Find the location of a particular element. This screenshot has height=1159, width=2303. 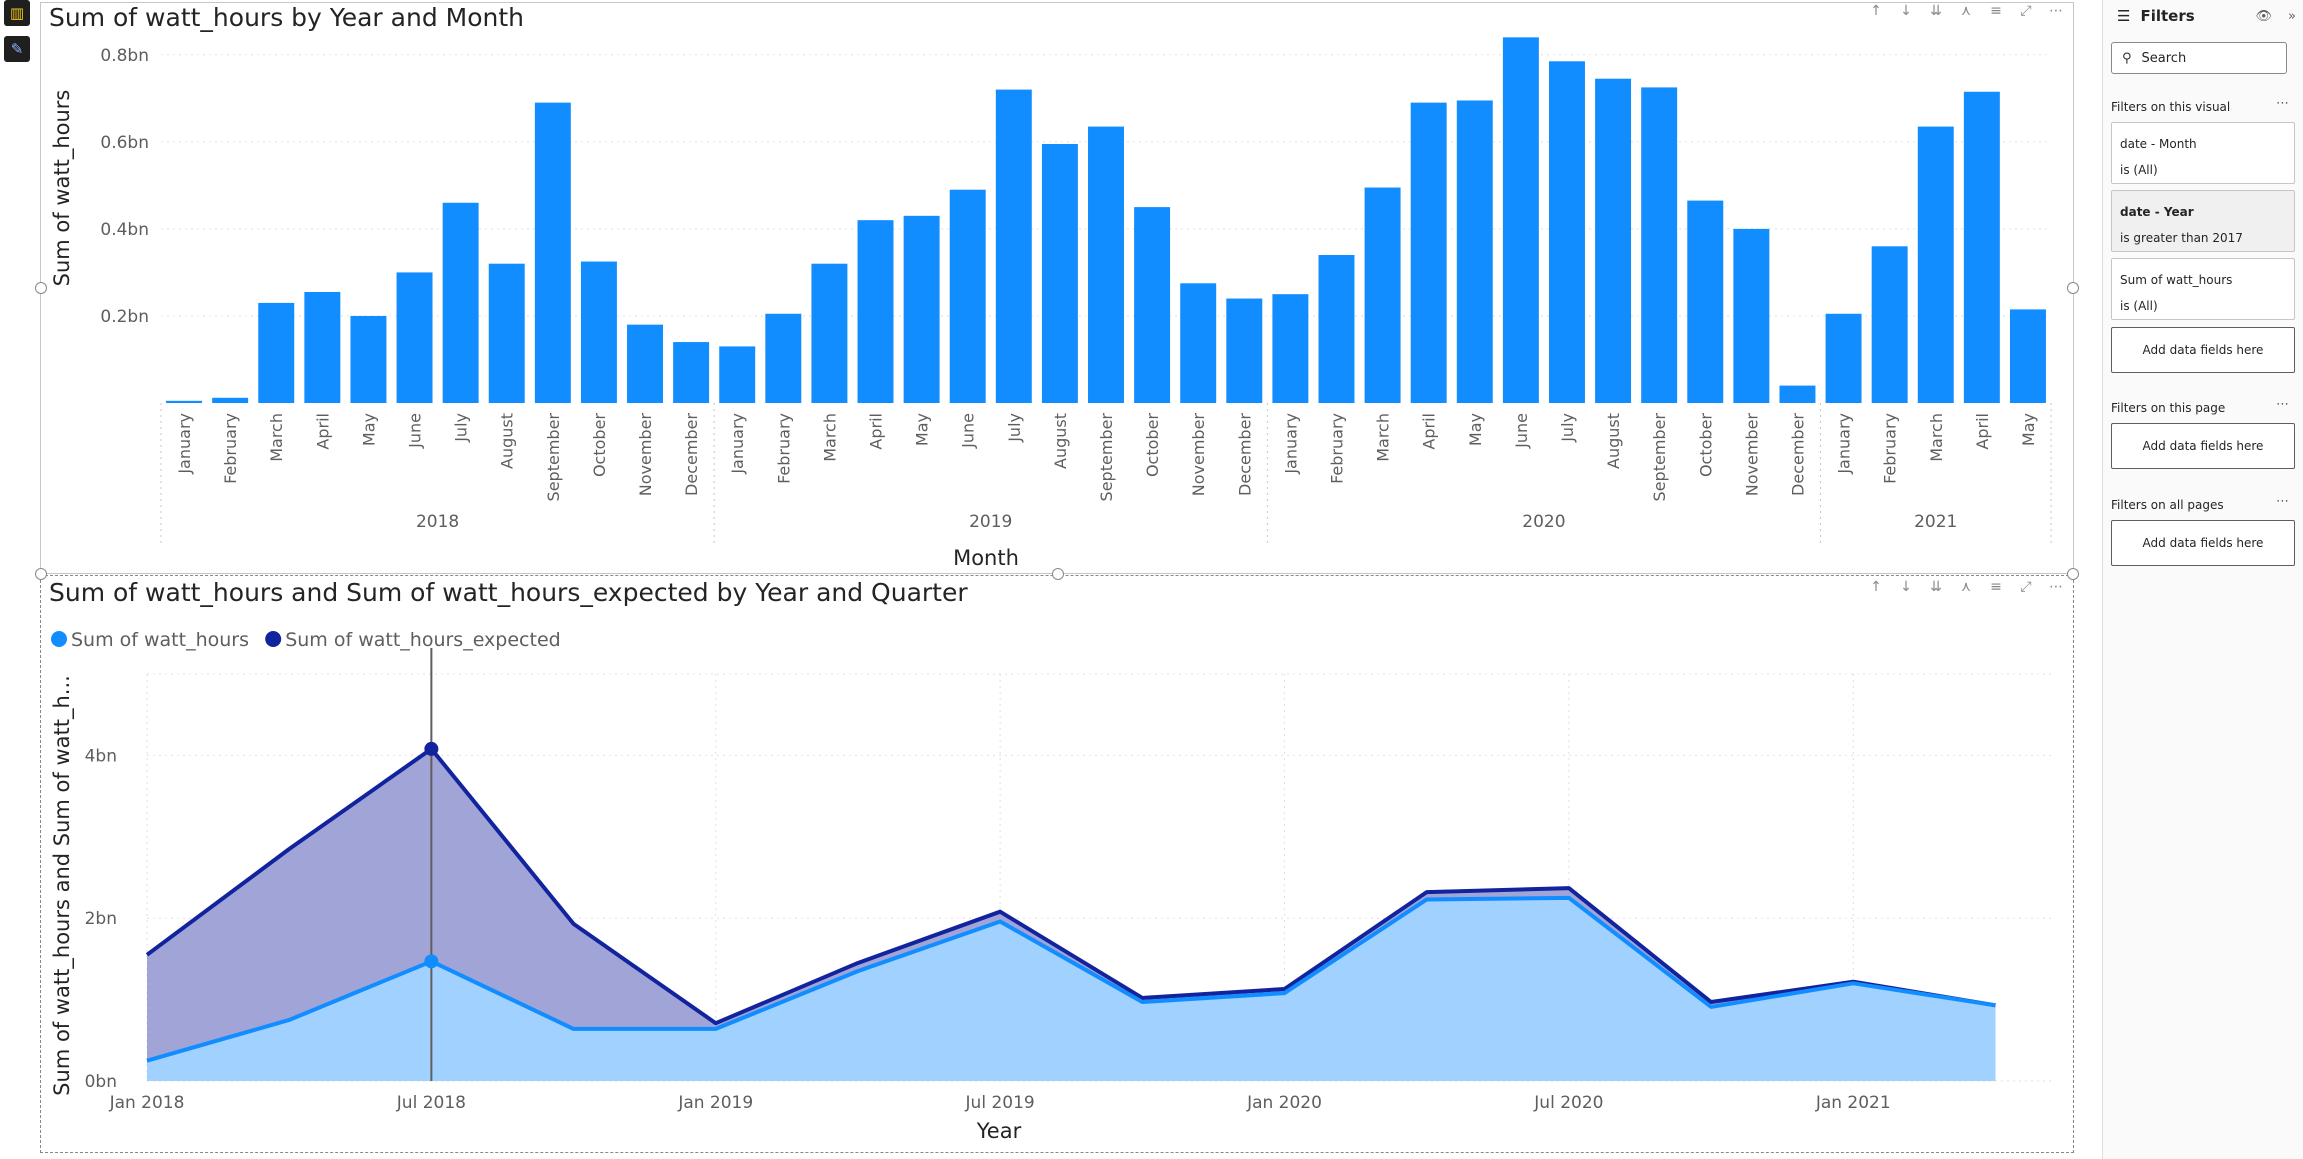

series-line is located at coordinates (1071, 979).